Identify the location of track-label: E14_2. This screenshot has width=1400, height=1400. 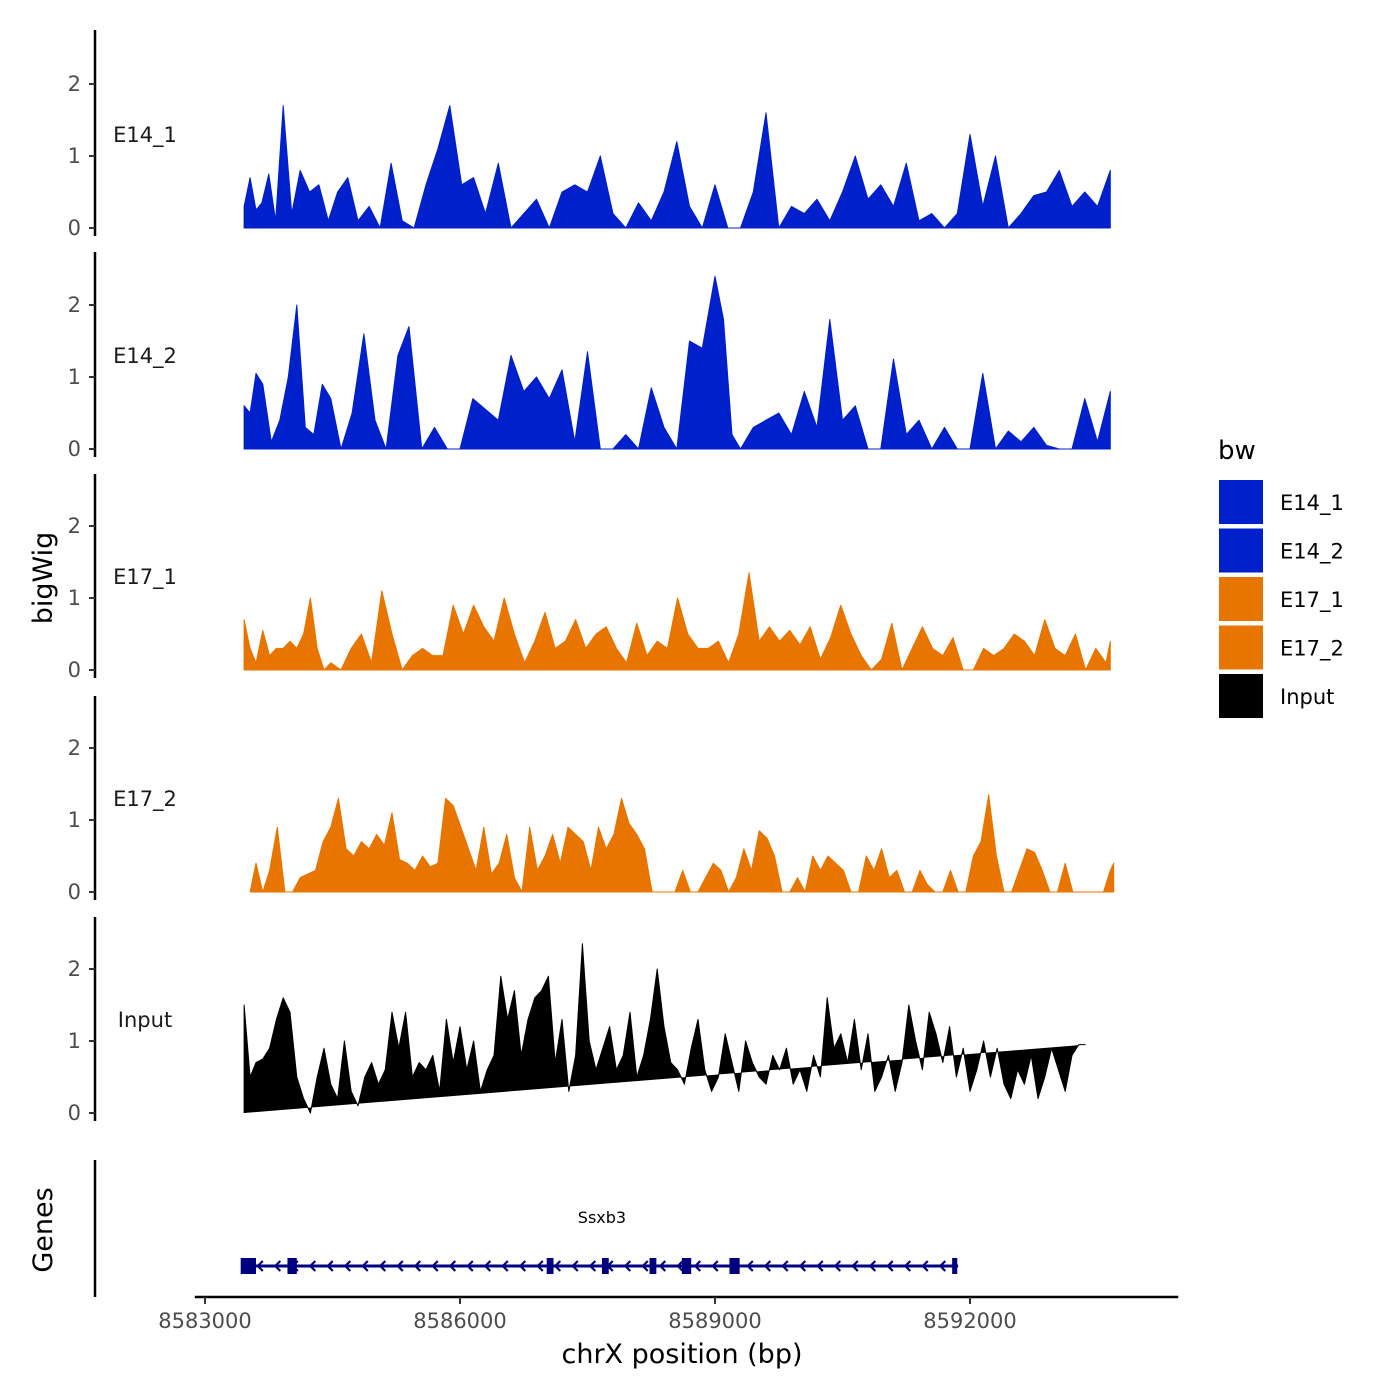
(145, 356).